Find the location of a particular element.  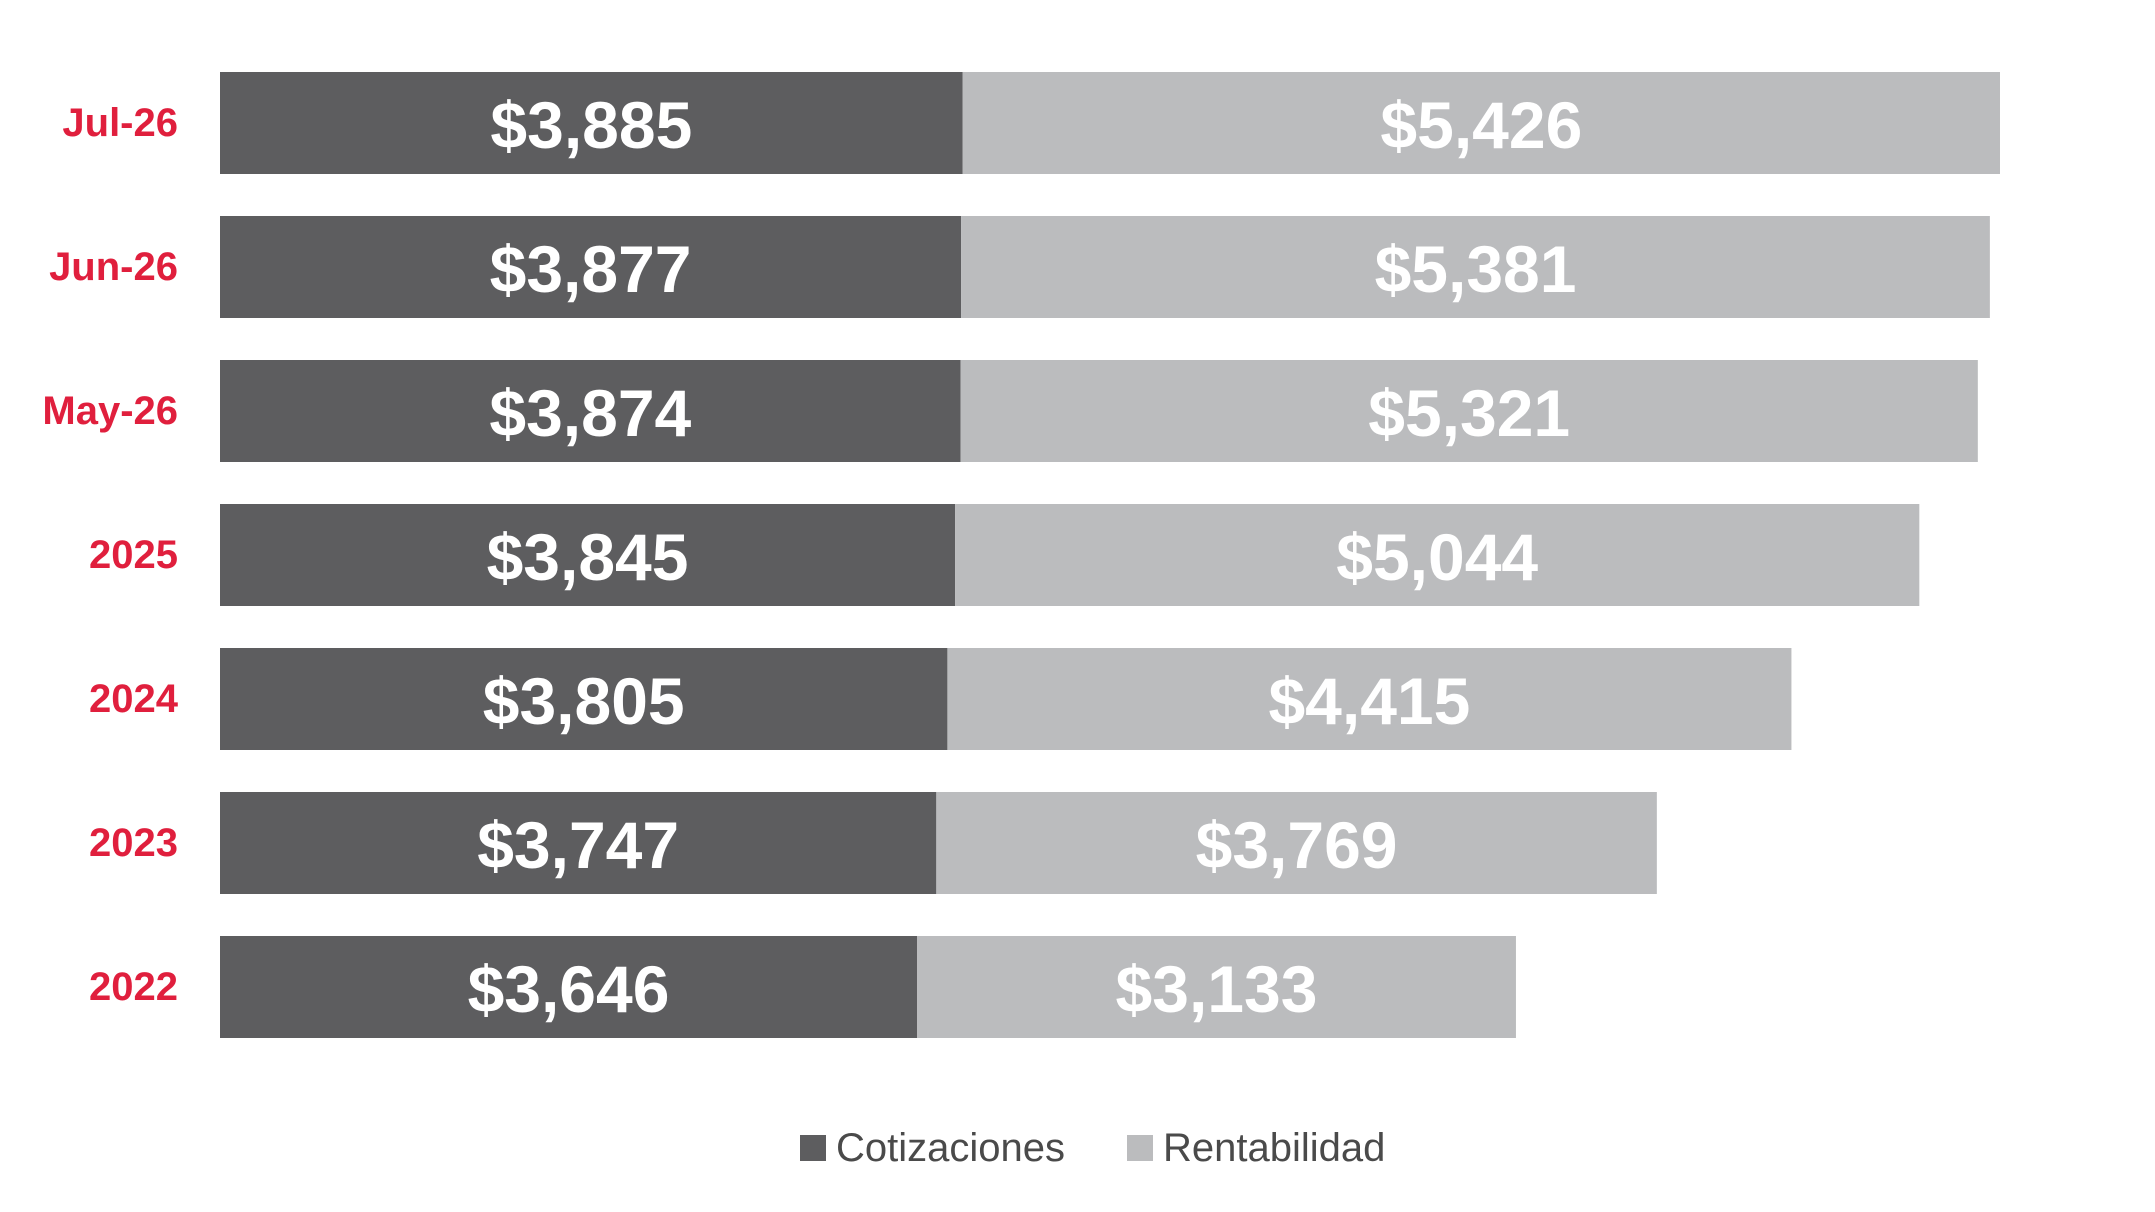

legend: Cotizaciones Rentabilidad is located at coordinates (1092, 1148).